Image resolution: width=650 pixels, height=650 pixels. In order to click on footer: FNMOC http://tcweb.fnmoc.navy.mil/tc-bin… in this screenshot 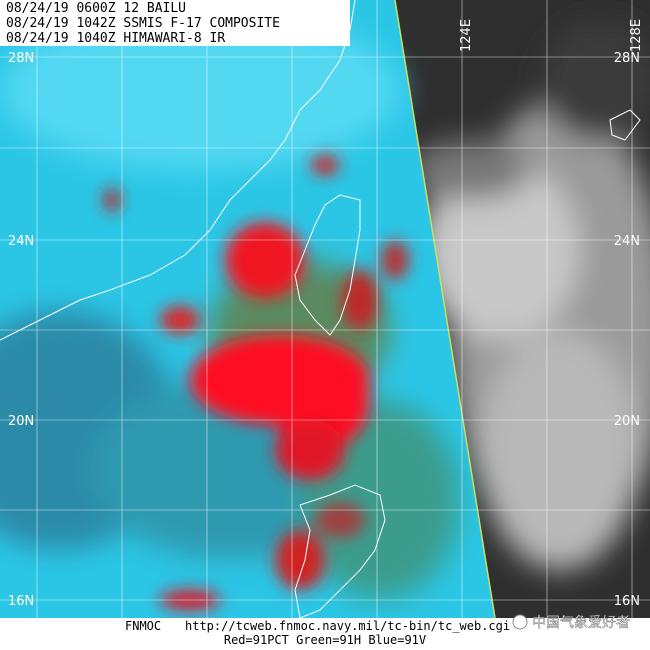, I will do `click(325, 634)`.